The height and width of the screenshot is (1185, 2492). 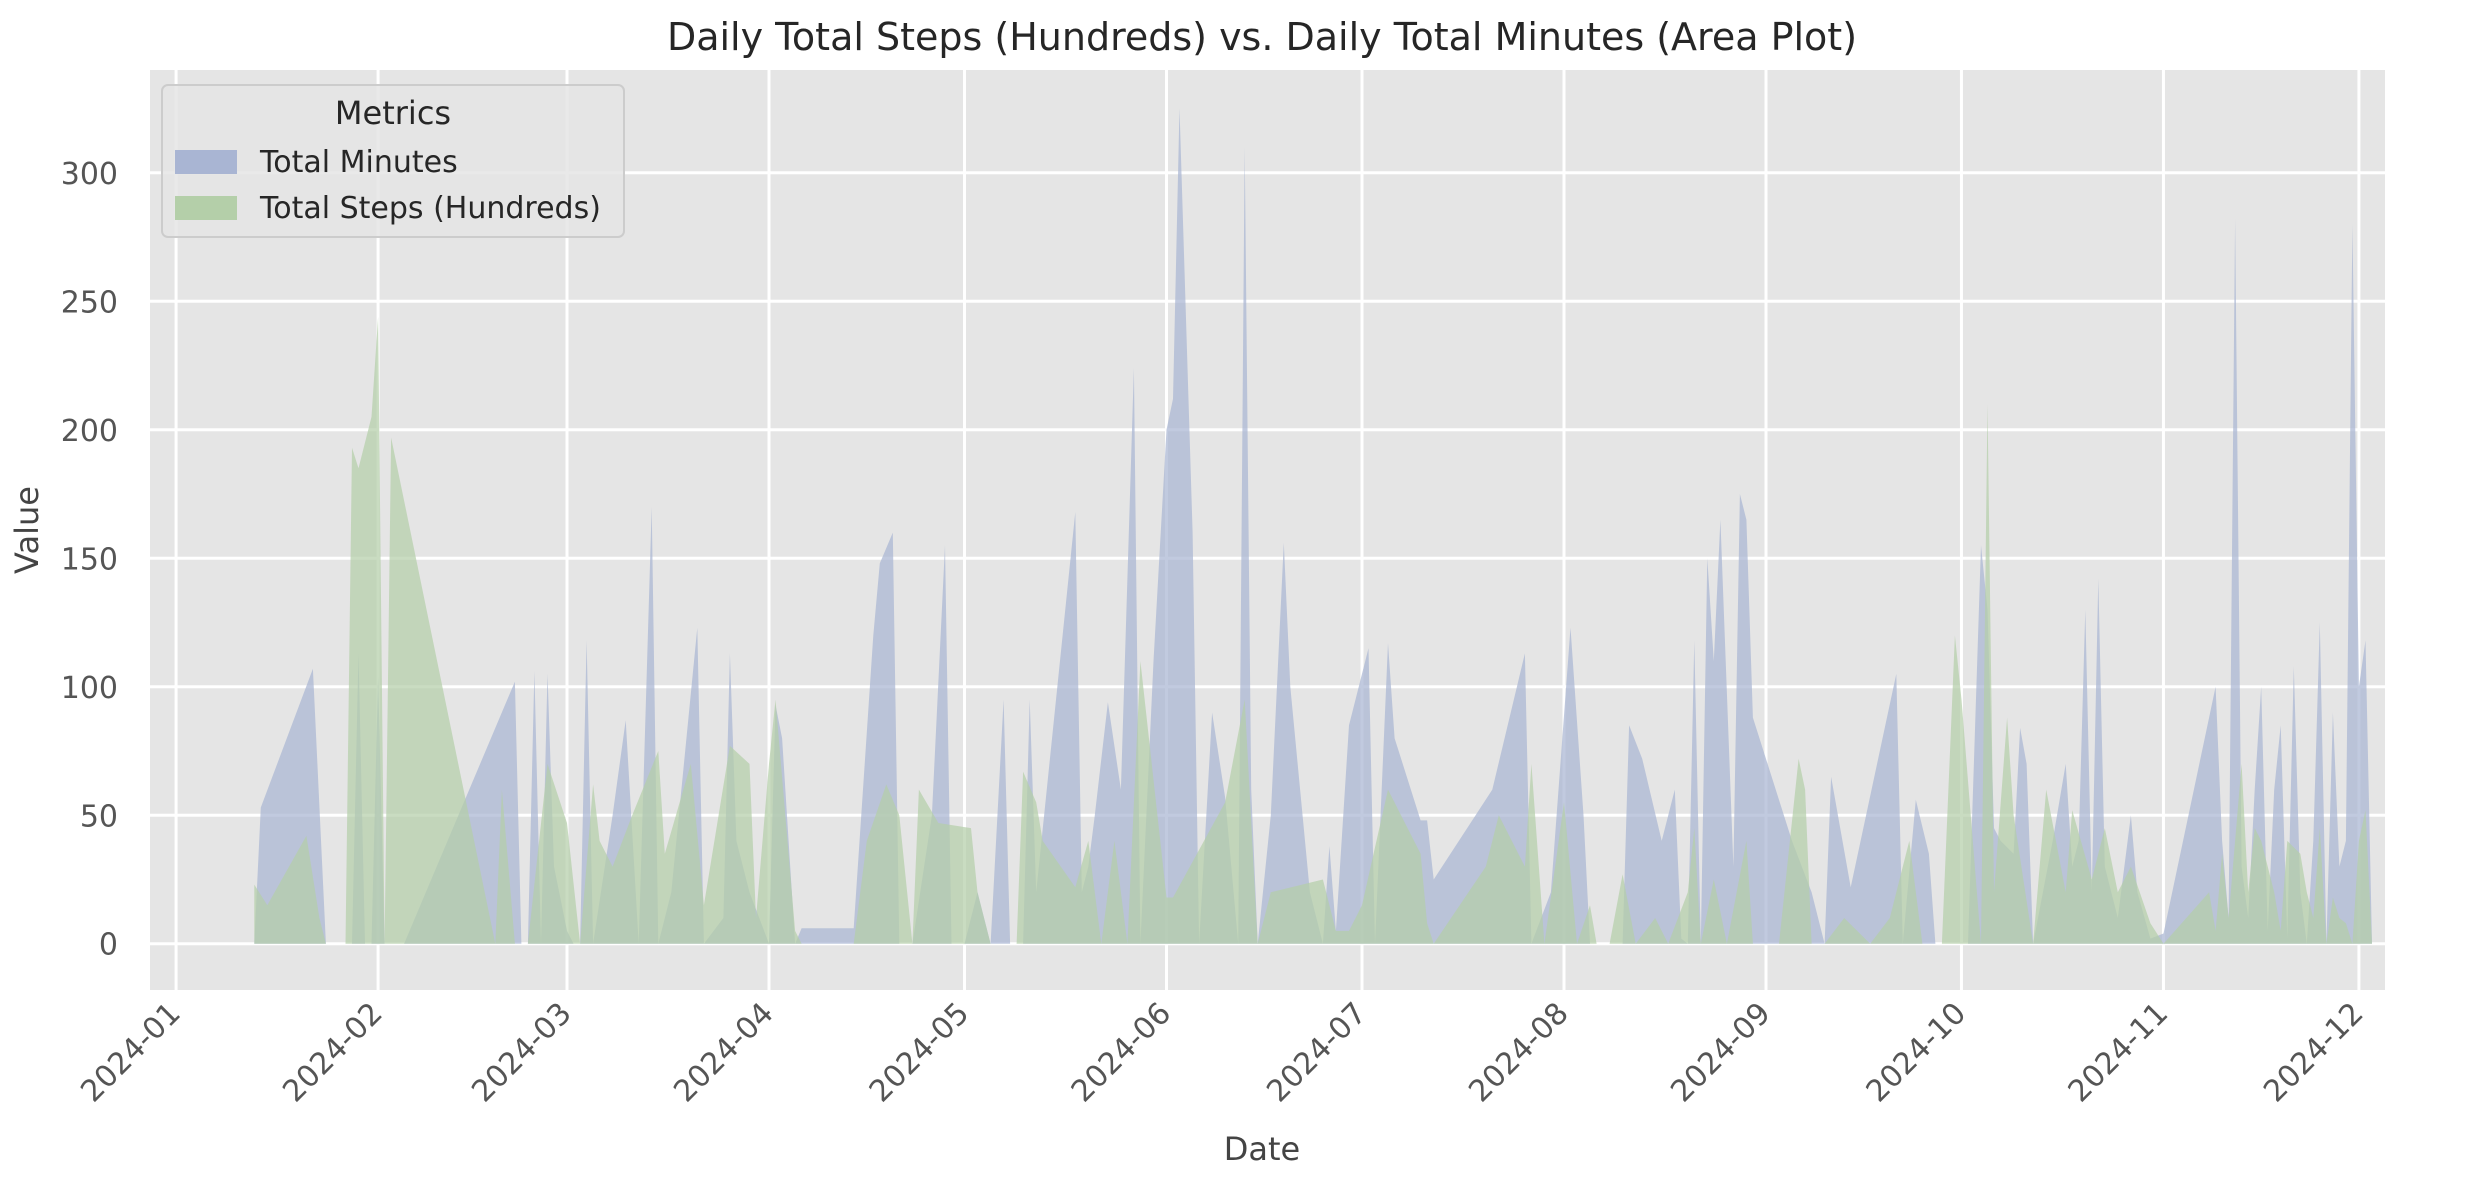 What do you see at coordinates (89, 431) in the screenshot?
I see `y-tick-label: 200` at bounding box center [89, 431].